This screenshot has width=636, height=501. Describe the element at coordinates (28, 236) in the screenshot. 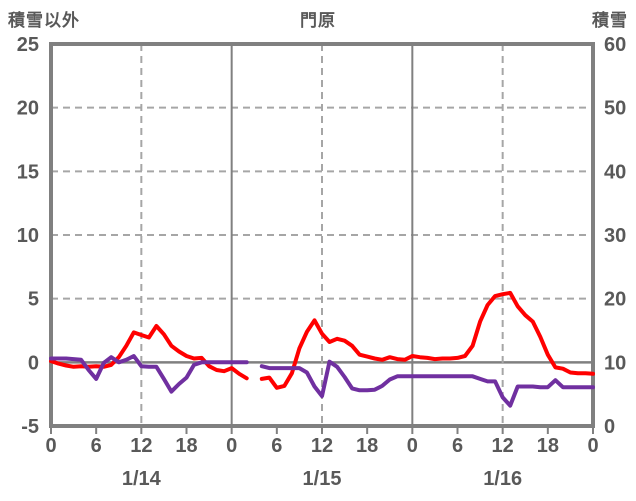

I see `left-axis-tick-label: 10` at that location.